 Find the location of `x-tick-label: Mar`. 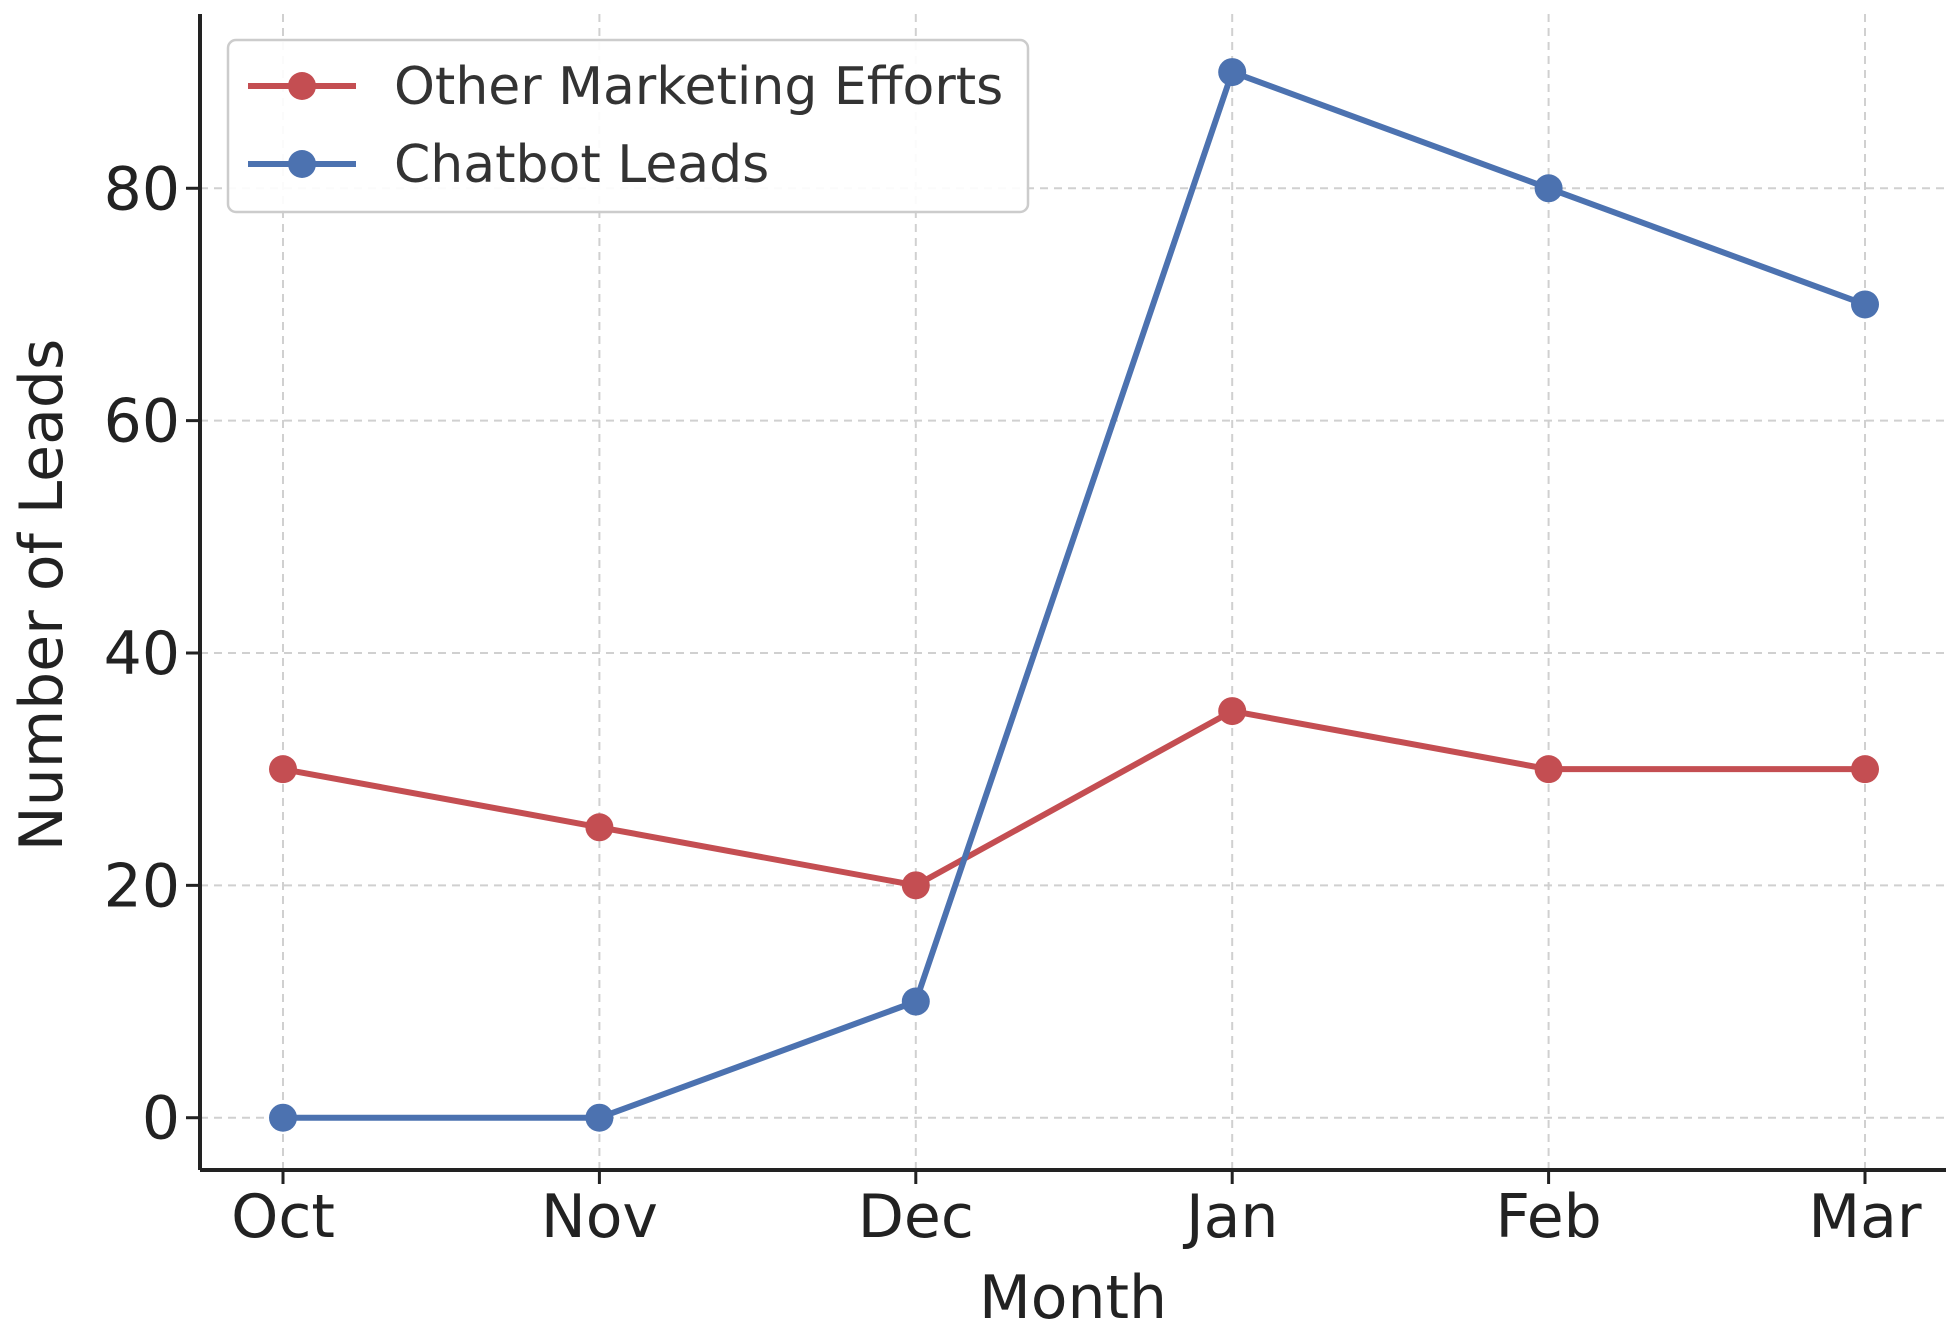

x-tick-label: Mar is located at coordinates (1865, 1217).